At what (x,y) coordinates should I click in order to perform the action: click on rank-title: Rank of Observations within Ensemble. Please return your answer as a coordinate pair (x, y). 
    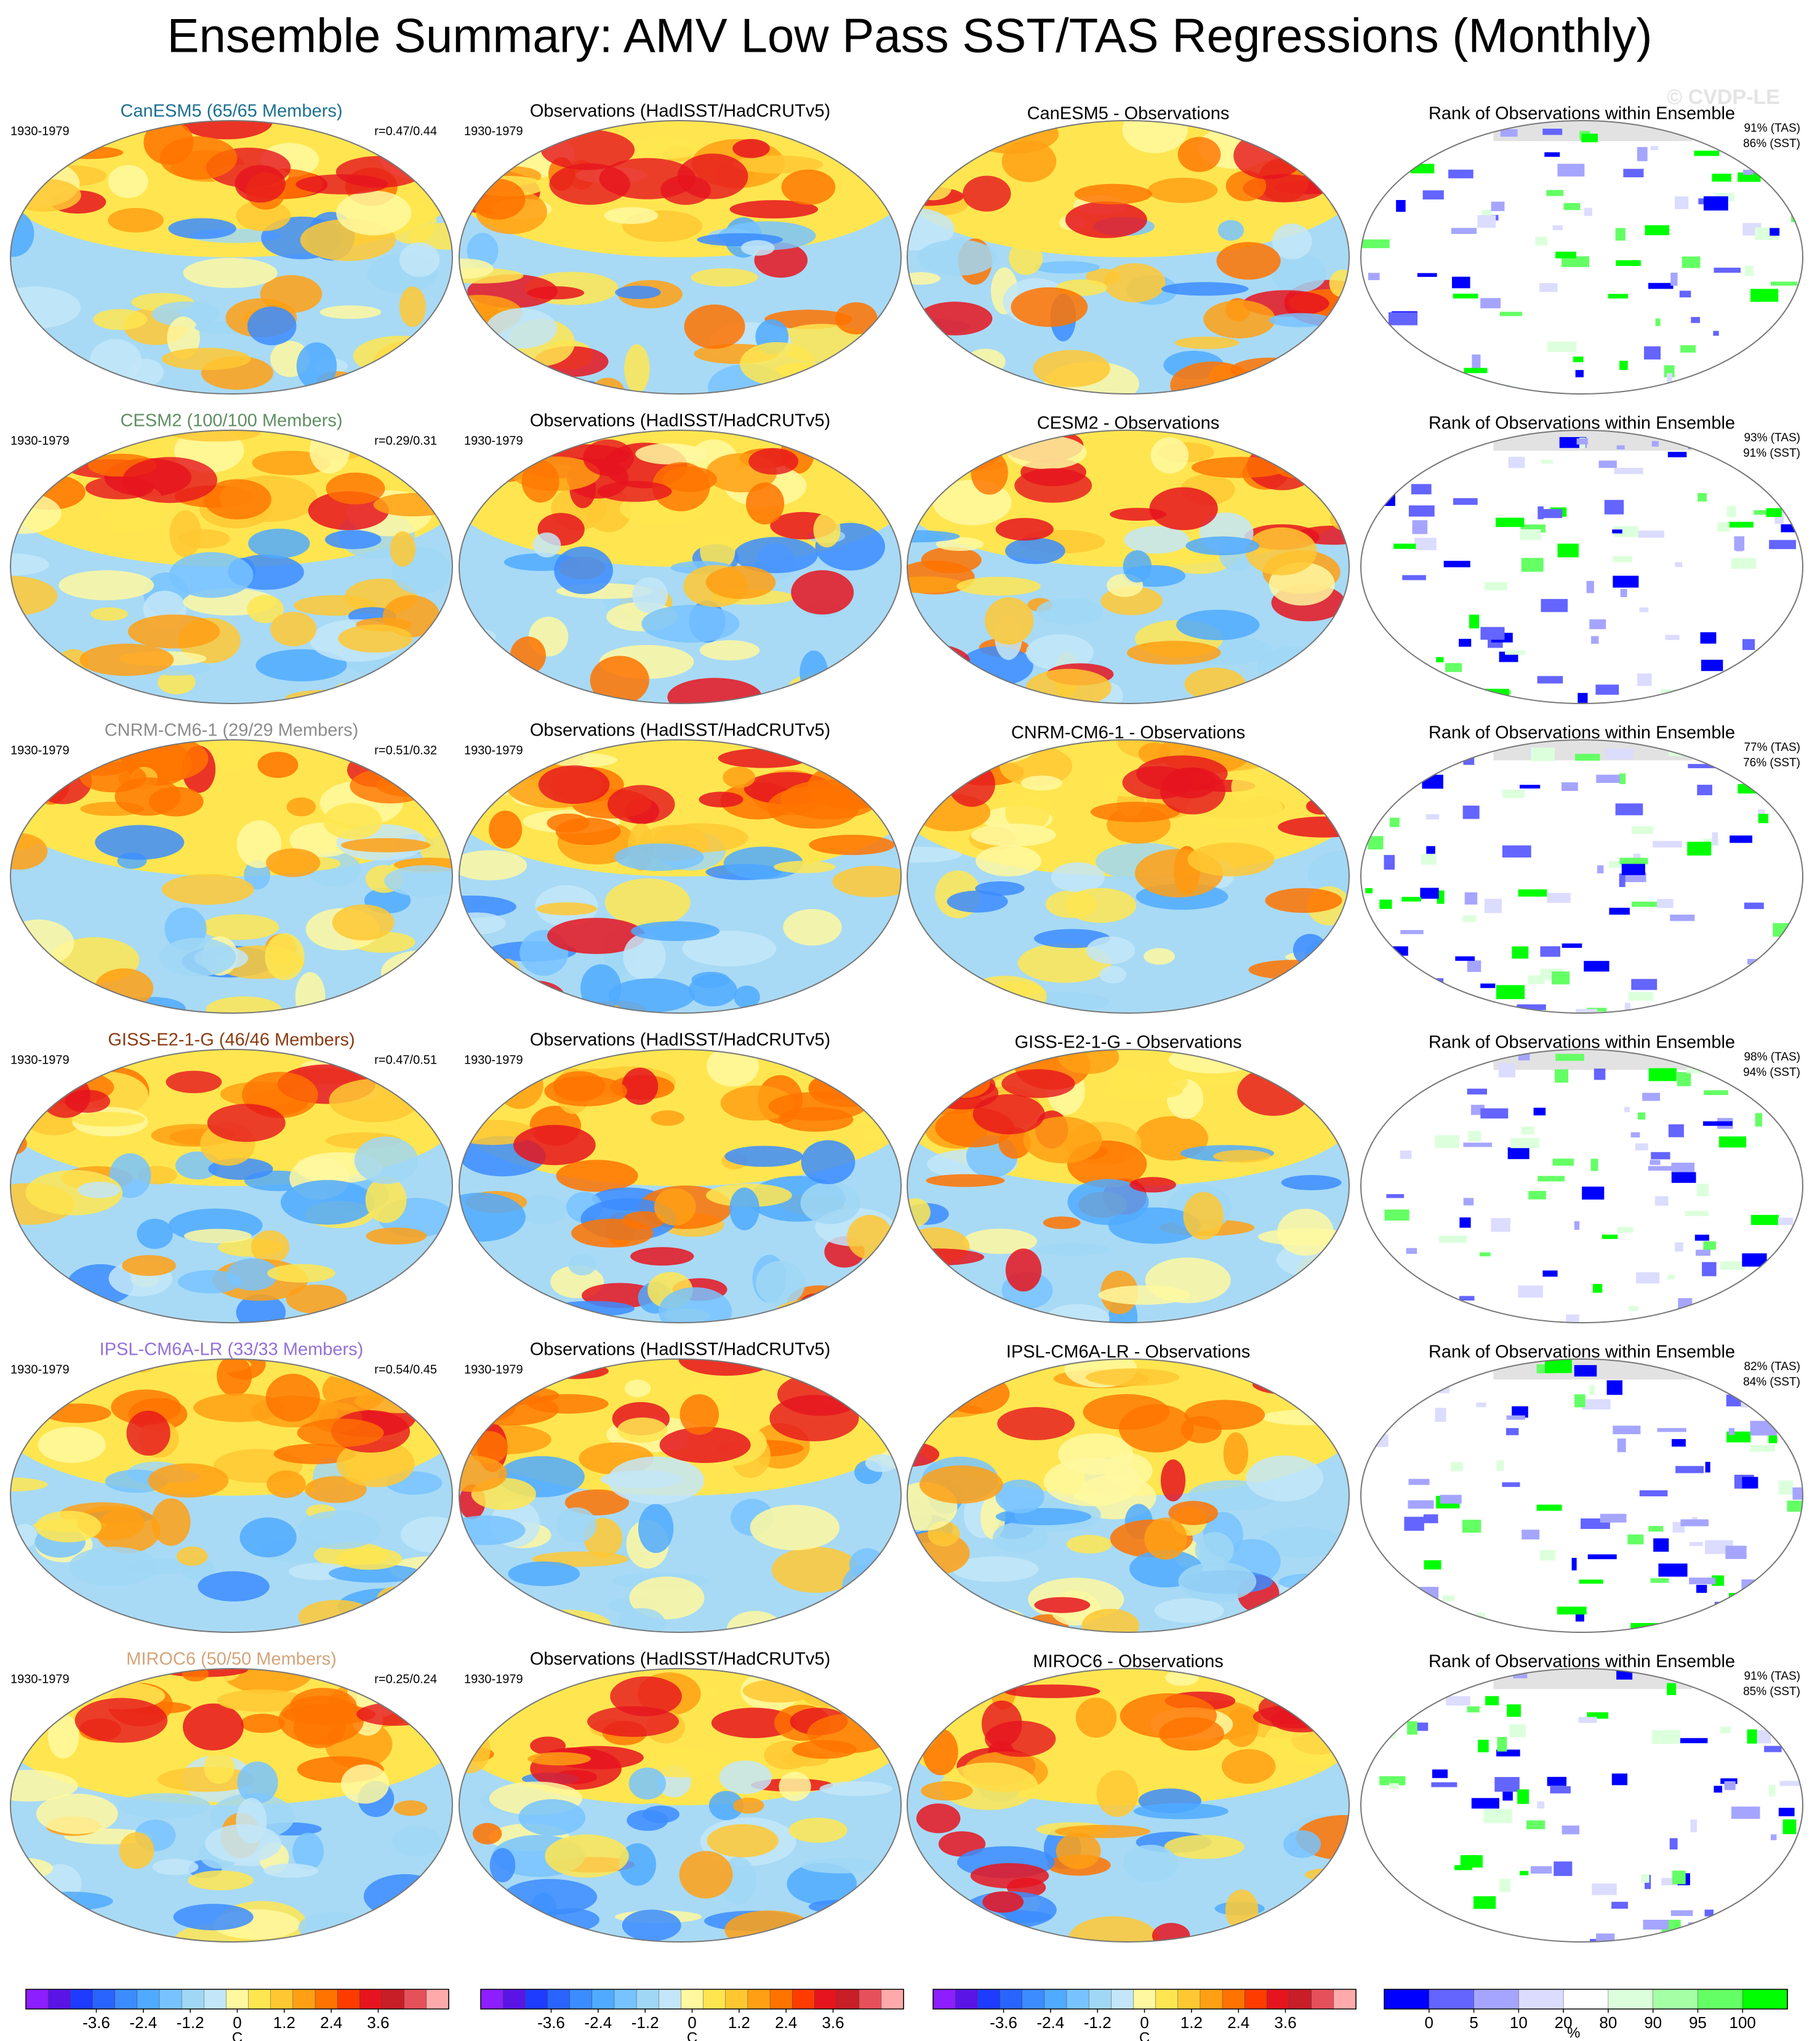
    Looking at the image, I should click on (1582, 114).